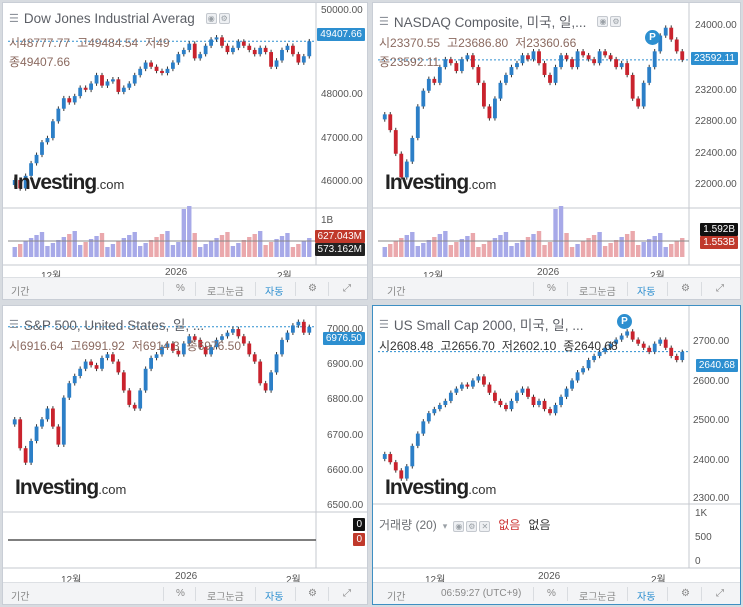  Describe the element at coordinates (485, 526) in the screenshot. I see `close-icon: ✕` at that location.